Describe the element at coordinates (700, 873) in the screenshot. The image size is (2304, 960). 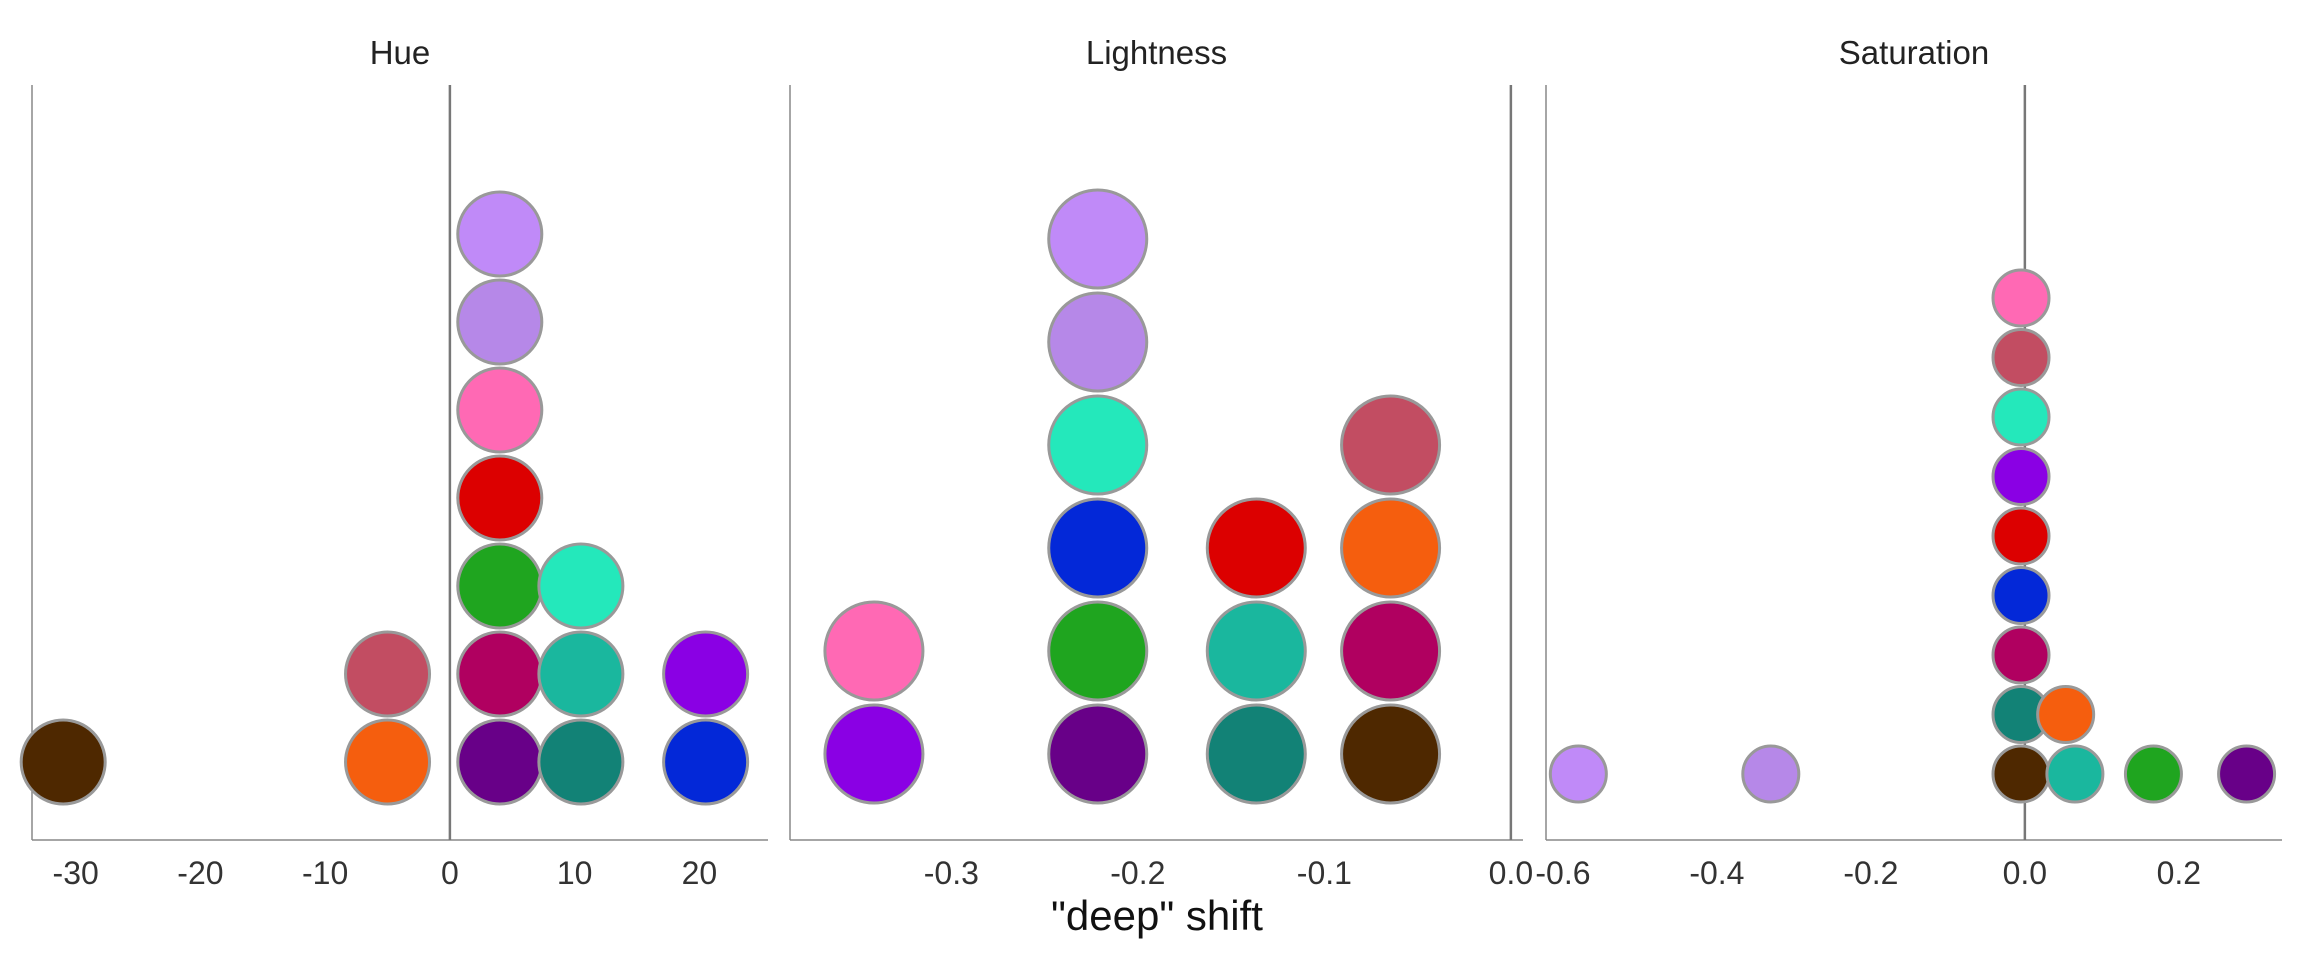
I see `x-tick-label: 20` at that location.